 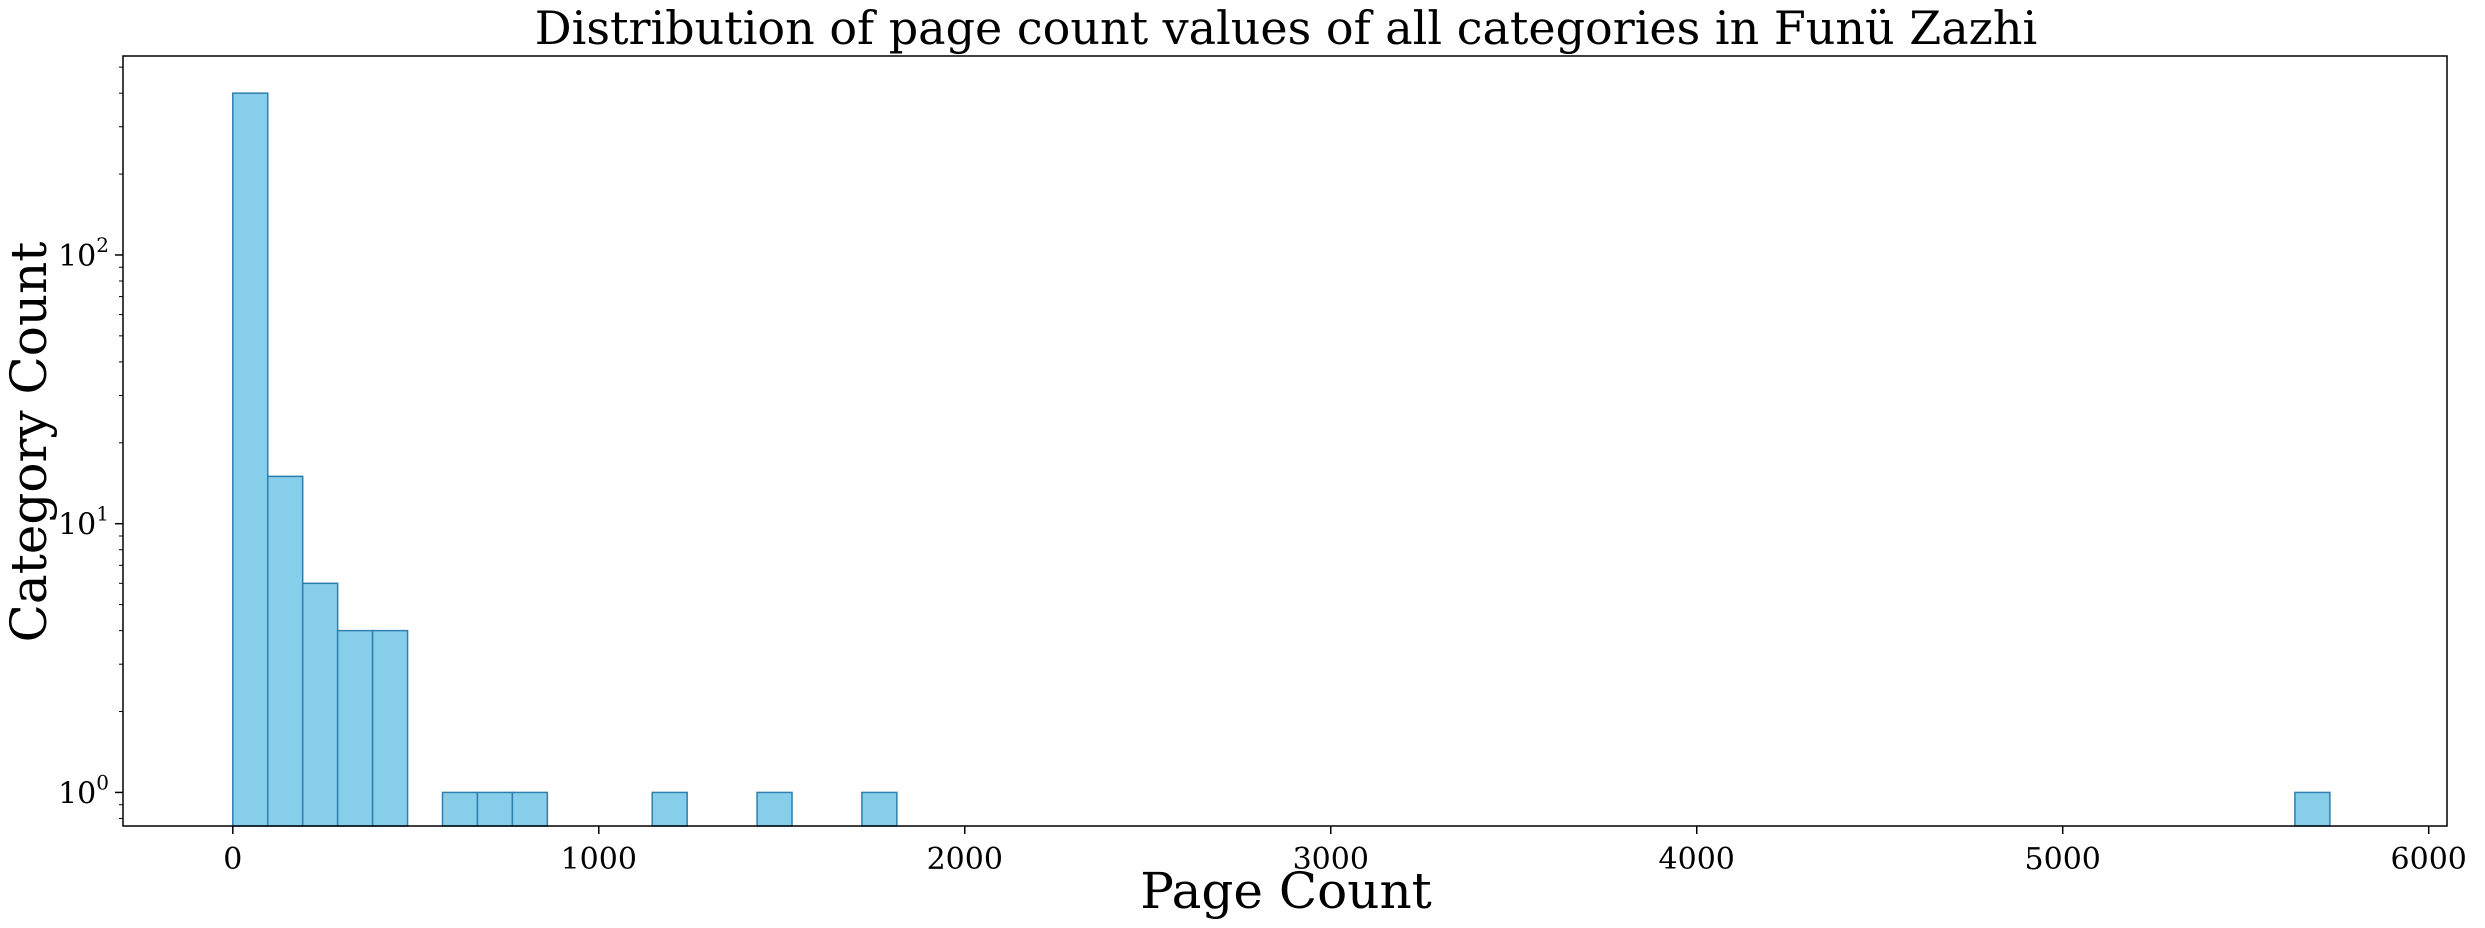 I want to click on y-tick-label-exponent: 0, so click(x=102, y=782).